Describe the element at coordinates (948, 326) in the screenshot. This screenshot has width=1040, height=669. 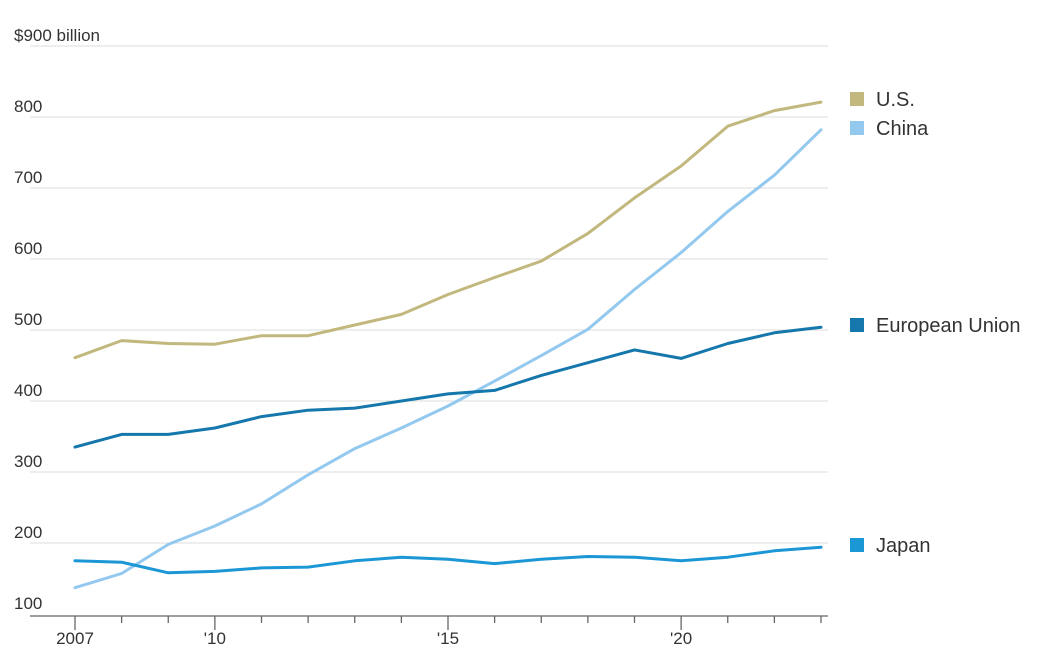
I see `legend-label-european-union: European Union` at that location.